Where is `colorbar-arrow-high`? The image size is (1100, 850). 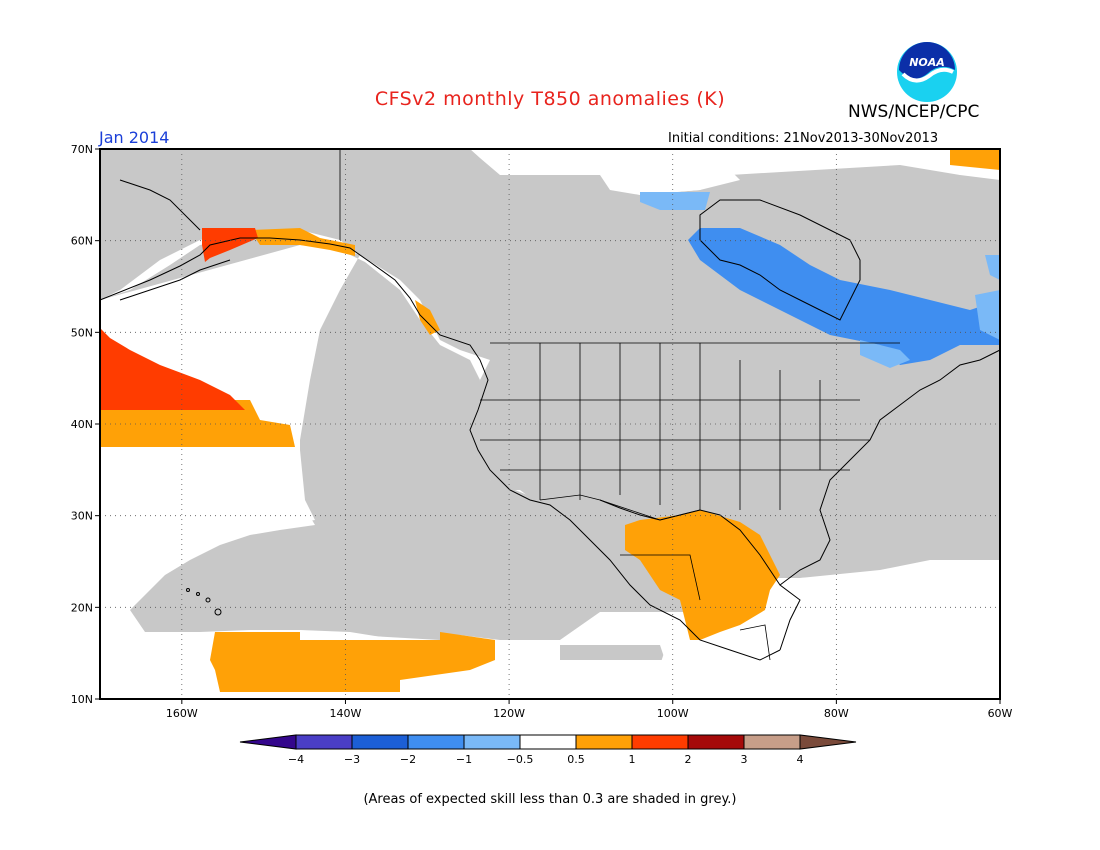 colorbar-arrow-high is located at coordinates (828, 742).